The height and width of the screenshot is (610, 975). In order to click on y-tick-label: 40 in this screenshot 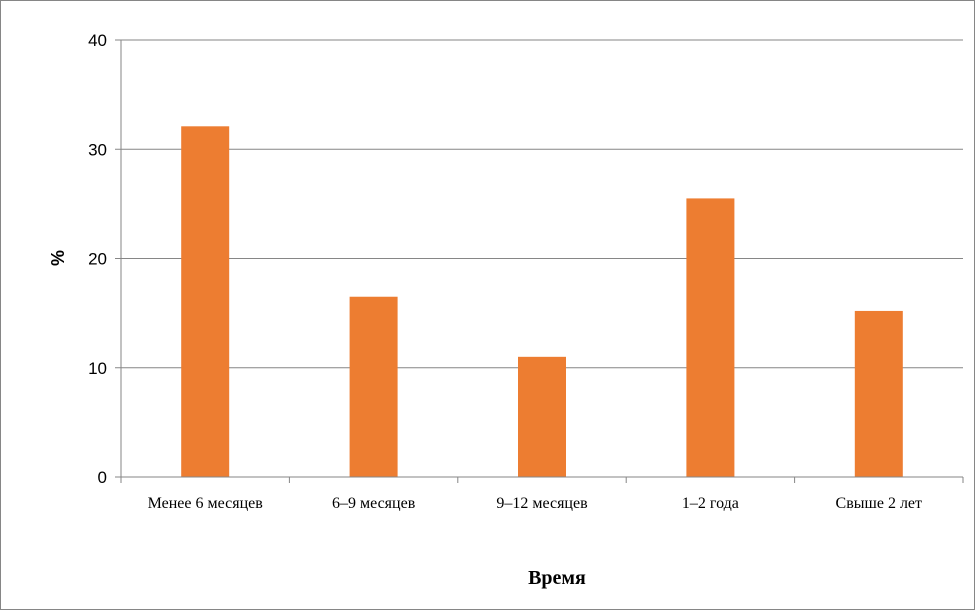, I will do `click(97, 40)`.